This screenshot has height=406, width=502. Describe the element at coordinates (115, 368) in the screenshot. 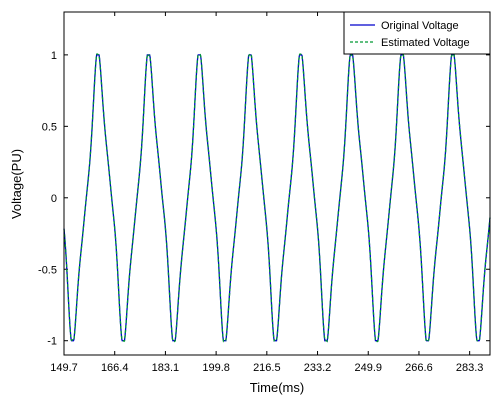

I see `x-tick-label: 166.4` at that location.